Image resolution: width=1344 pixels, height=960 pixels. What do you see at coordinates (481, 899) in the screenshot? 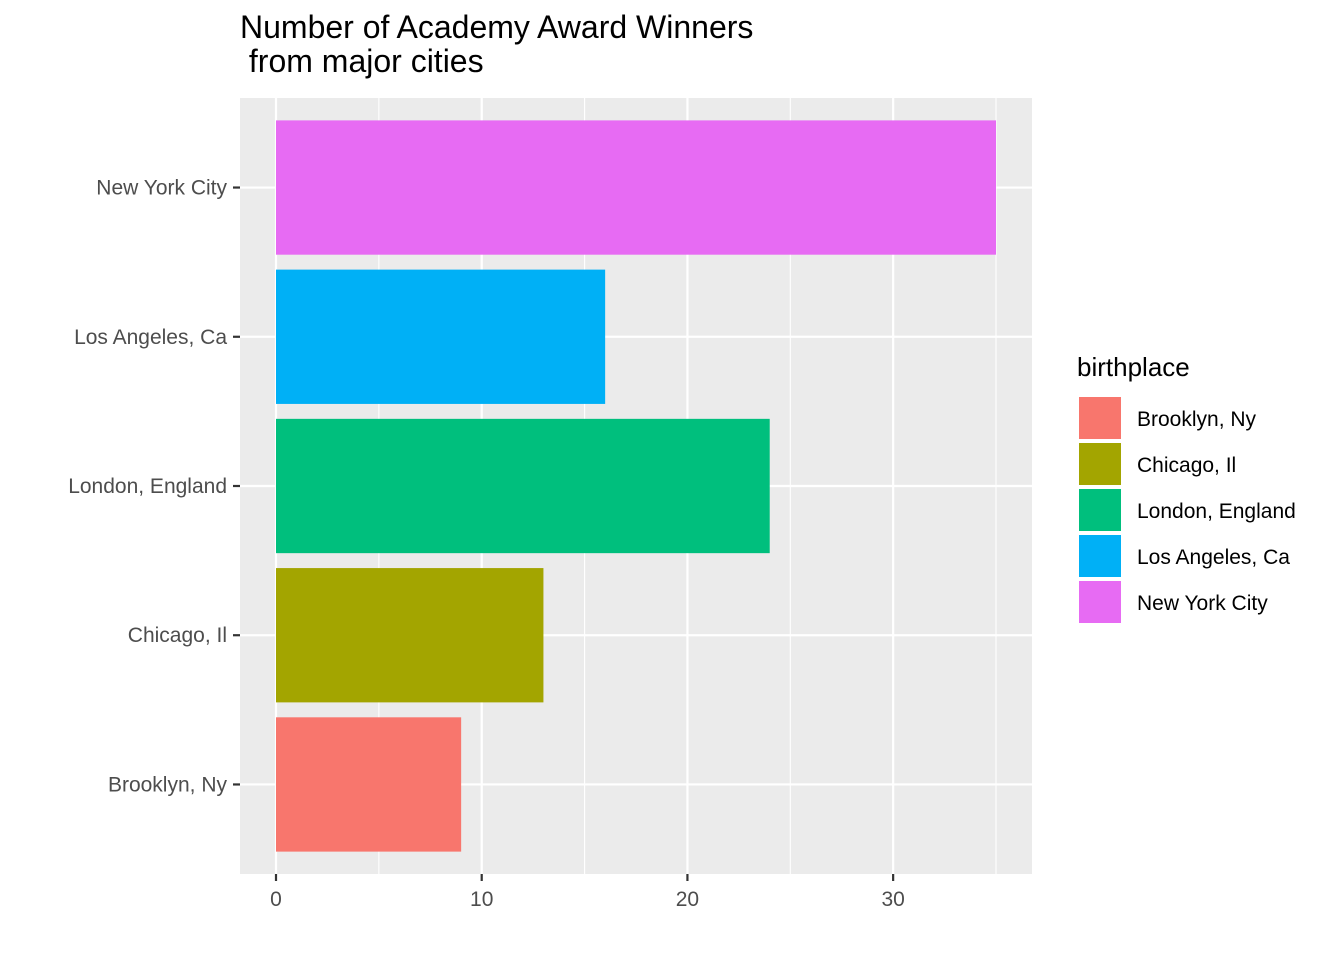
I see `x-tick-label: 10` at bounding box center [481, 899].